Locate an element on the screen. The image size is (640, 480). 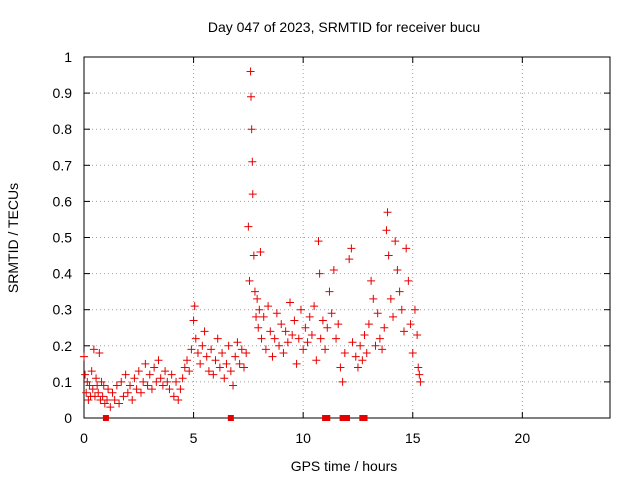
y-tick-label: 0.2 is located at coordinates (63, 346).